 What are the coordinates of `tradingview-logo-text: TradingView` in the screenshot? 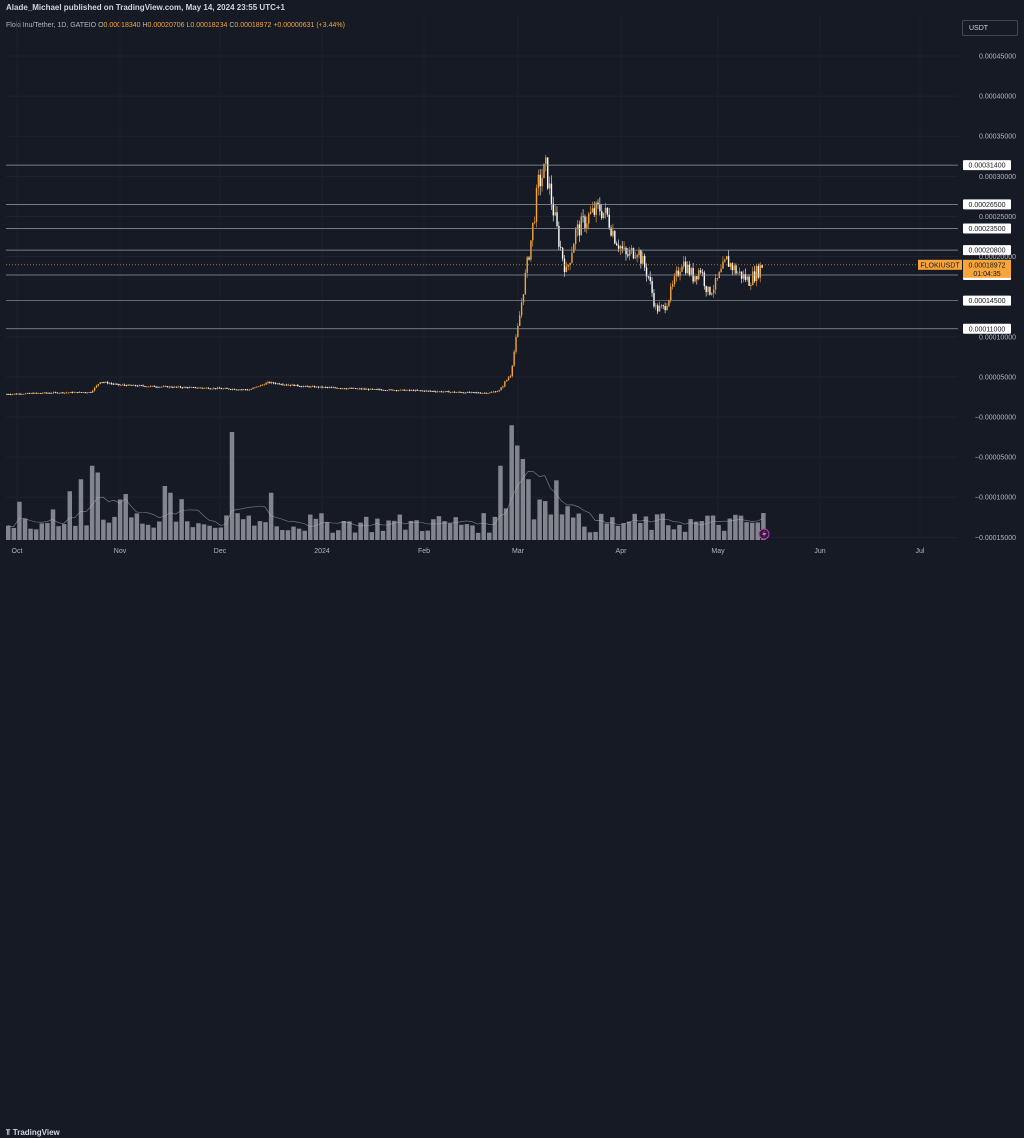 It's located at (36, 1132).